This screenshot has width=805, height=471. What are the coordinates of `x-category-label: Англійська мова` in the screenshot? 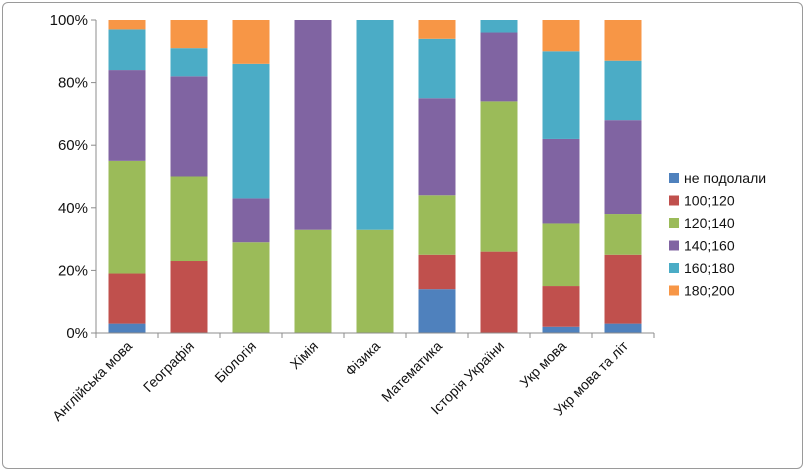 It's located at (92, 381).